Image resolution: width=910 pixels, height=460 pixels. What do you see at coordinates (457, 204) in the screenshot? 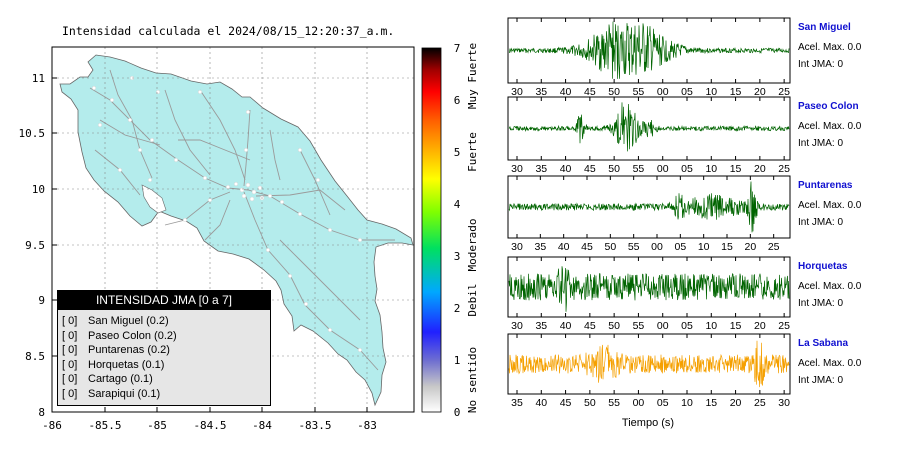
I see `colorbar-tick-label: 4` at bounding box center [457, 204].